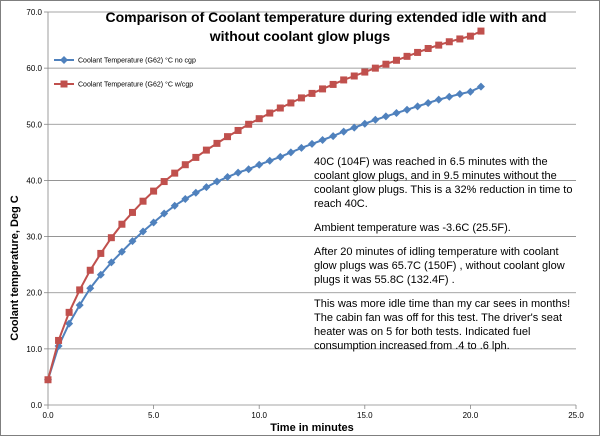  What do you see at coordinates (300, 36) in the screenshot?
I see `chart-title-line-2: without coolant glow plugs` at bounding box center [300, 36].